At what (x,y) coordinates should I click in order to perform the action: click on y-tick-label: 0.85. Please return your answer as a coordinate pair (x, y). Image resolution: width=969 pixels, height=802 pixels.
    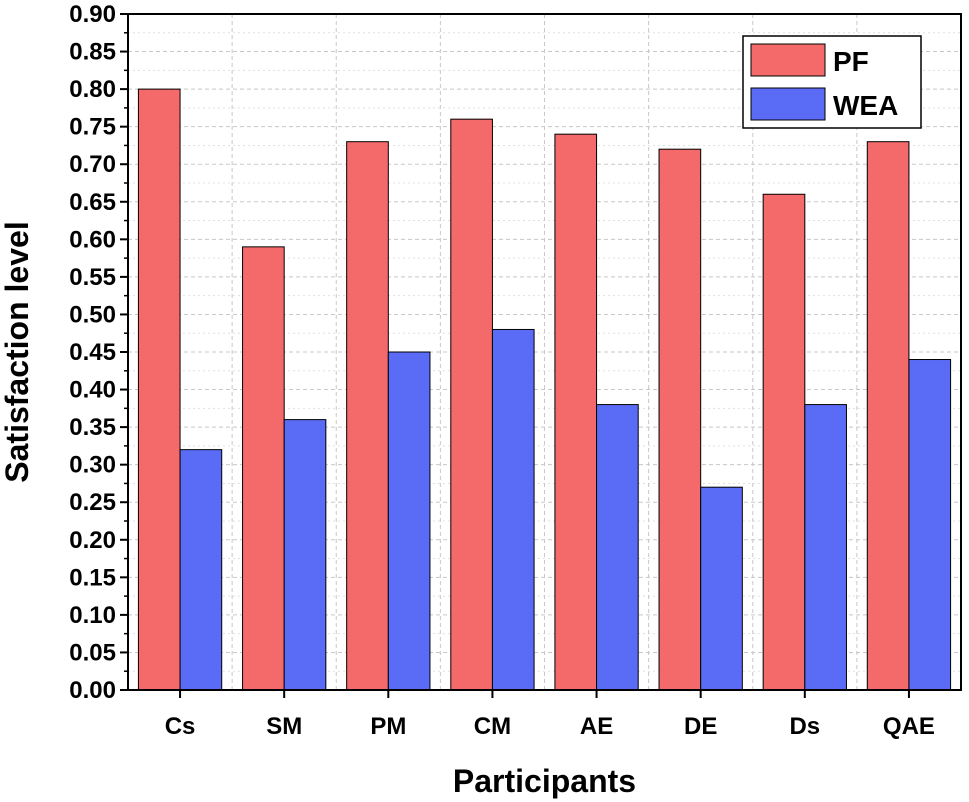
    Looking at the image, I should click on (92, 52).